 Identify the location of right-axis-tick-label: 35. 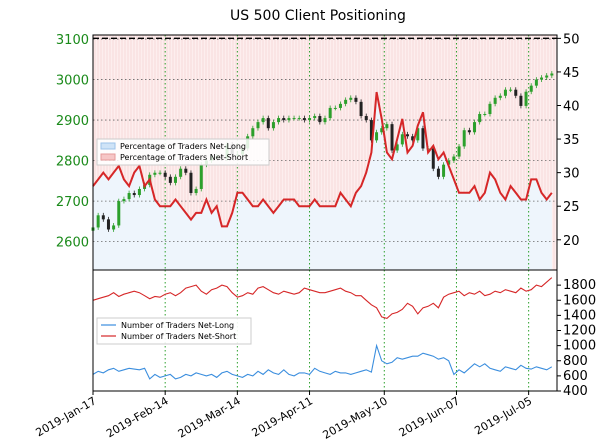
(571, 140).